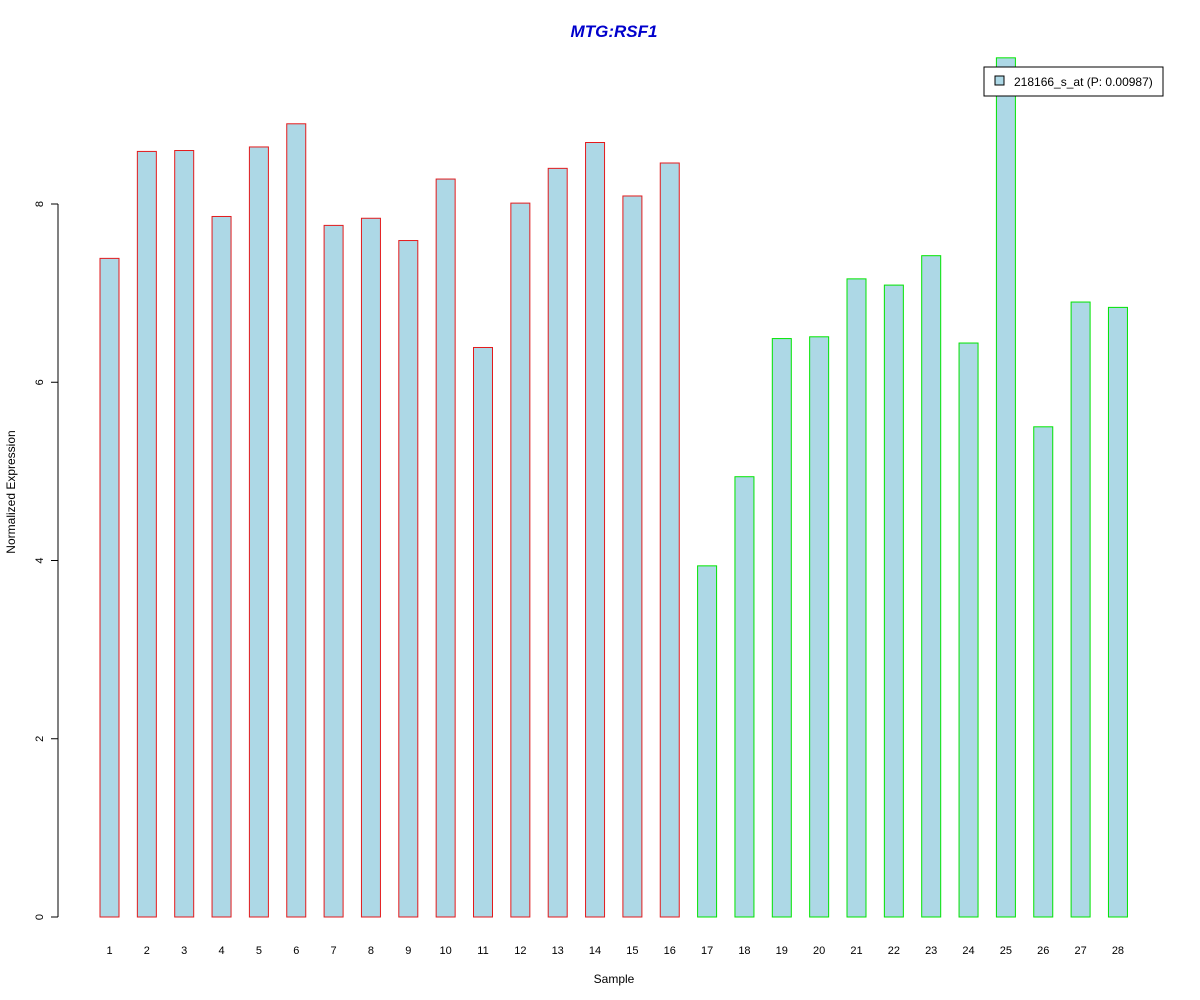  What do you see at coordinates (614, 31) in the screenshot?
I see `chart-title: MTG:RSF1` at bounding box center [614, 31].